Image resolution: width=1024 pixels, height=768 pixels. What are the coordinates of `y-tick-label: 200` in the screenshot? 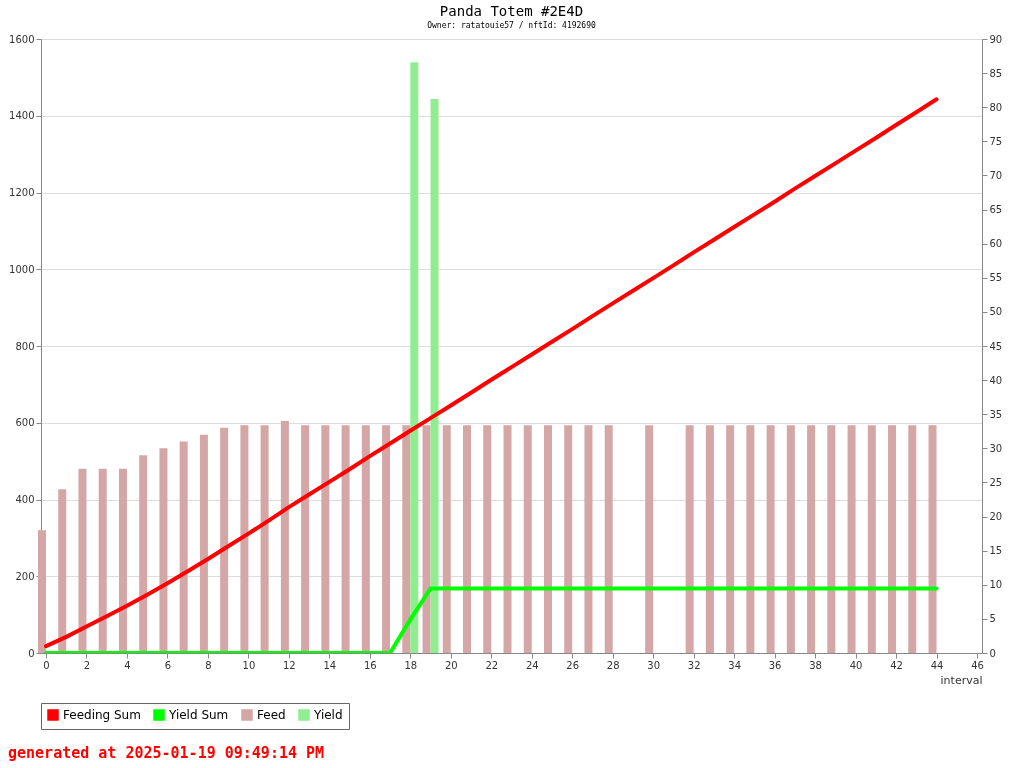 It's located at (25, 576).